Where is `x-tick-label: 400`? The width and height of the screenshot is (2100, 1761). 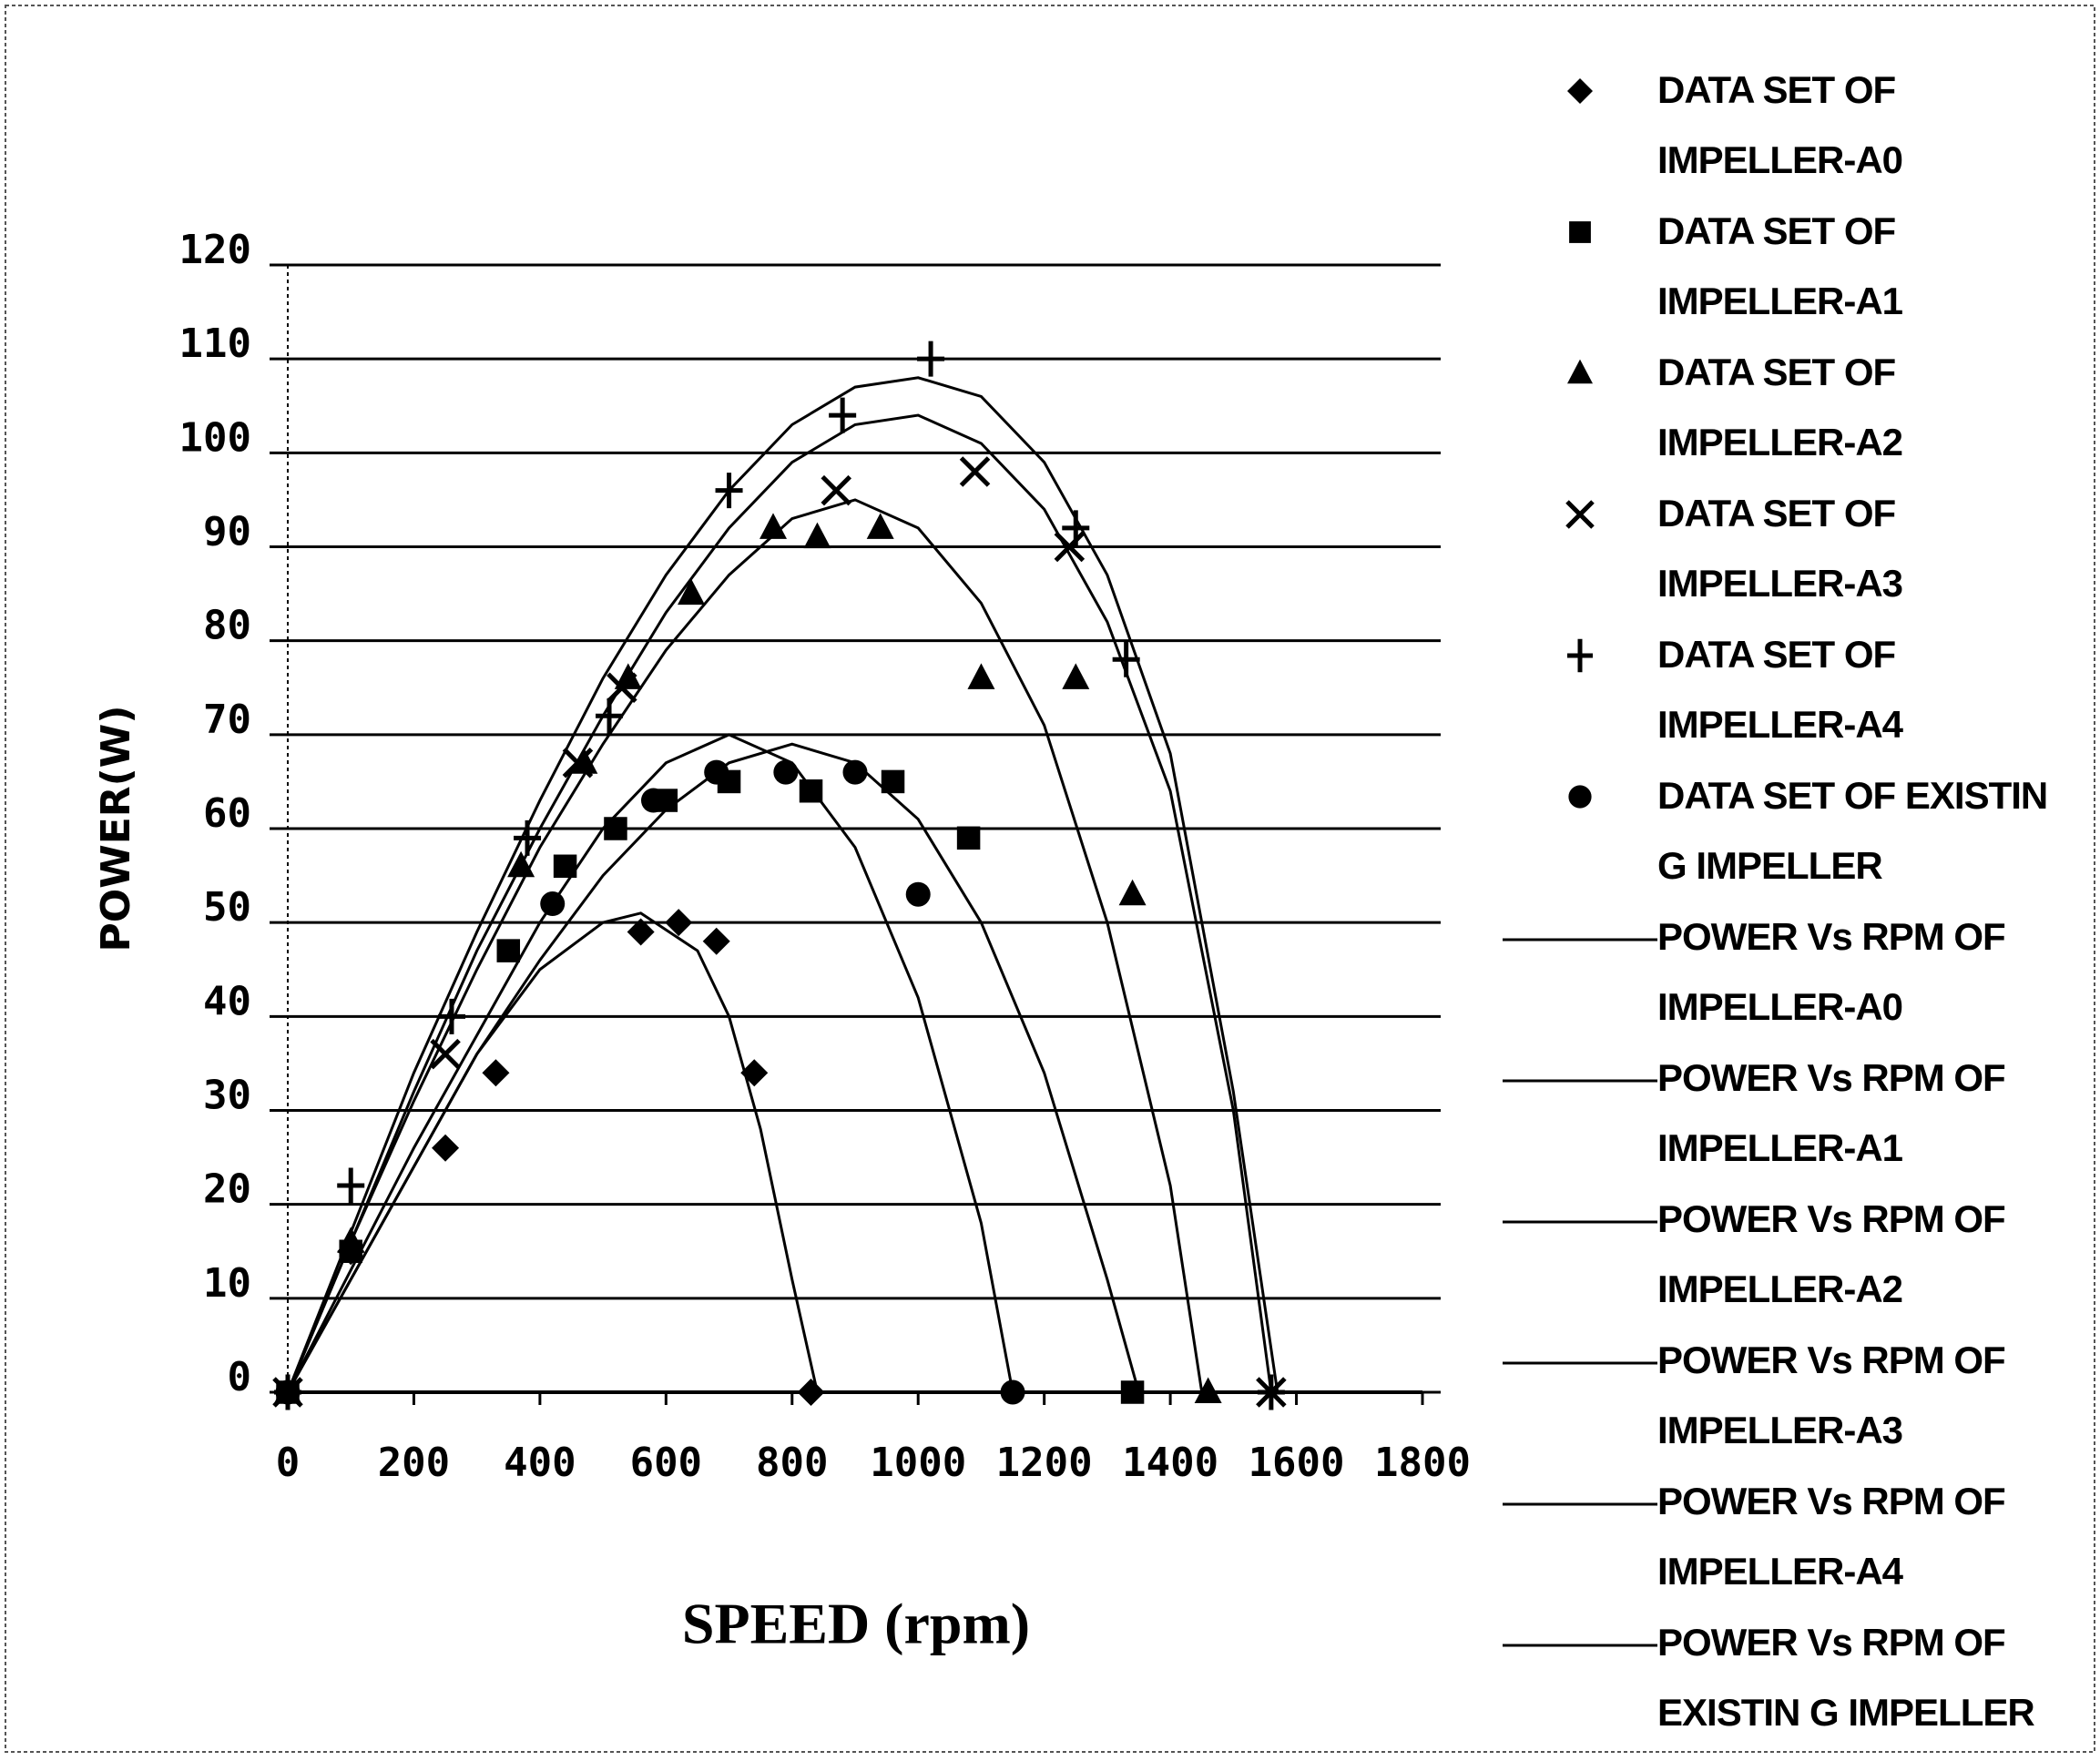
x-tick-label: 400 is located at coordinates (540, 1463).